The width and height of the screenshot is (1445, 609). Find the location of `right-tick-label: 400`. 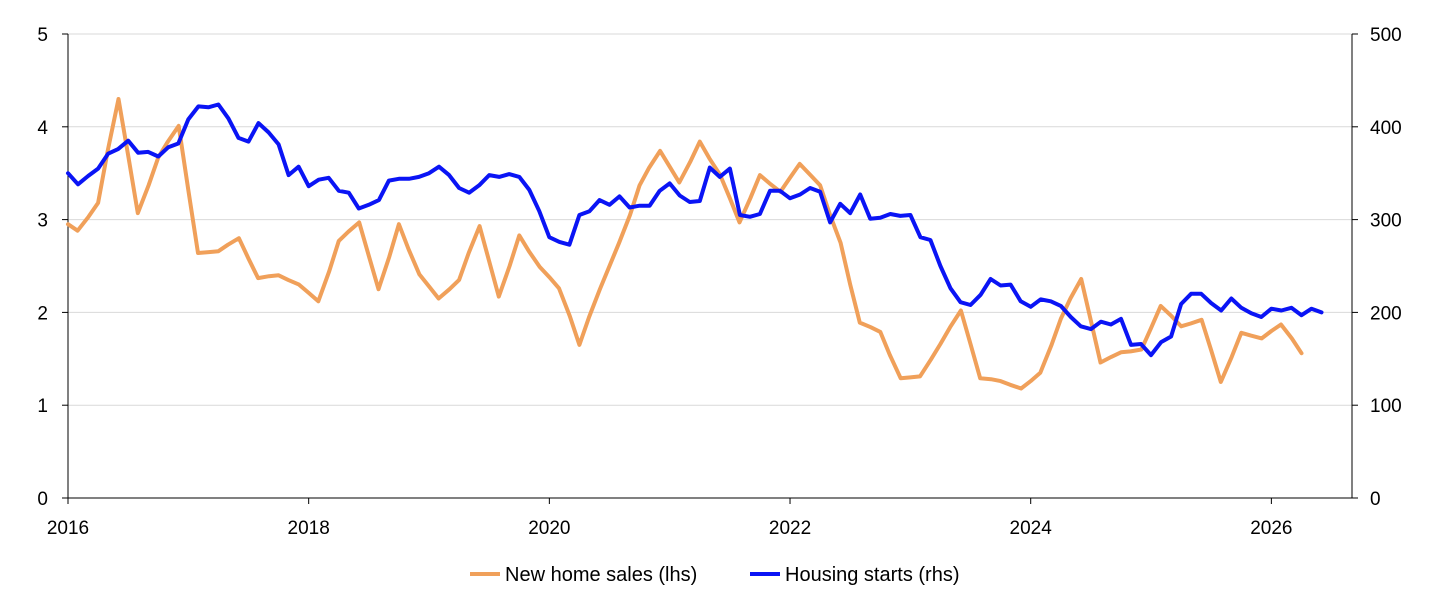

right-tick-label: 400 is located at coordinates (1386, 128).